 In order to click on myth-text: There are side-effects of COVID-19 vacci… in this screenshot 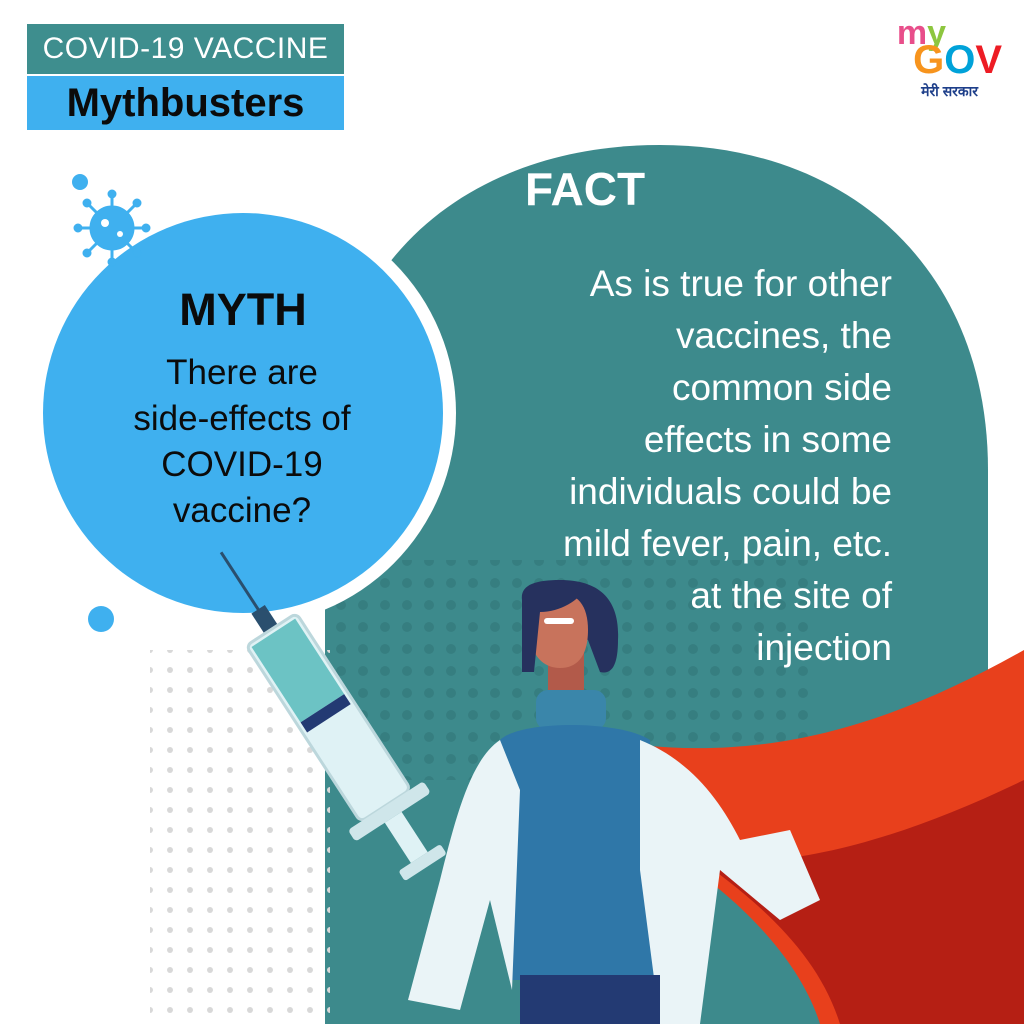, I will do `click(242, 442)`.